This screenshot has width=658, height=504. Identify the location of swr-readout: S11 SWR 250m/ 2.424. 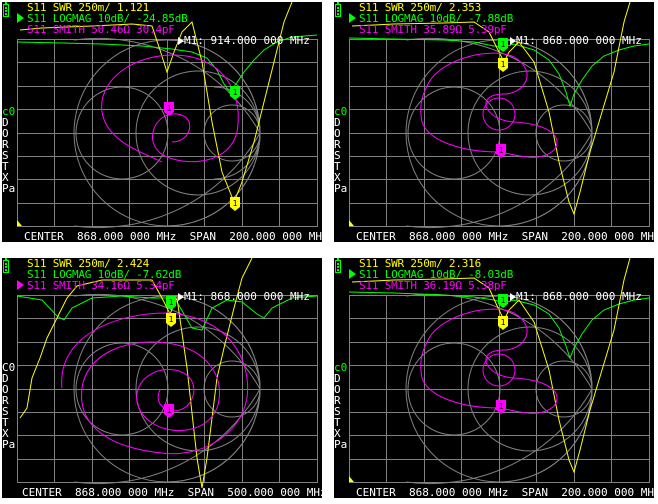
(88, 264).